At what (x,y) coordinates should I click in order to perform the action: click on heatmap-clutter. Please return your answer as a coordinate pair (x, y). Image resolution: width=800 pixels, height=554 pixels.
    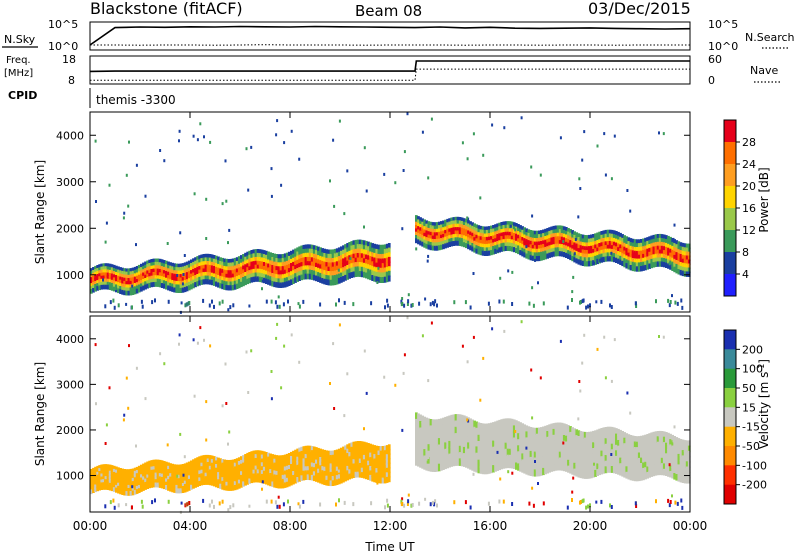
    Looking at the image, I should click on (279, 506).